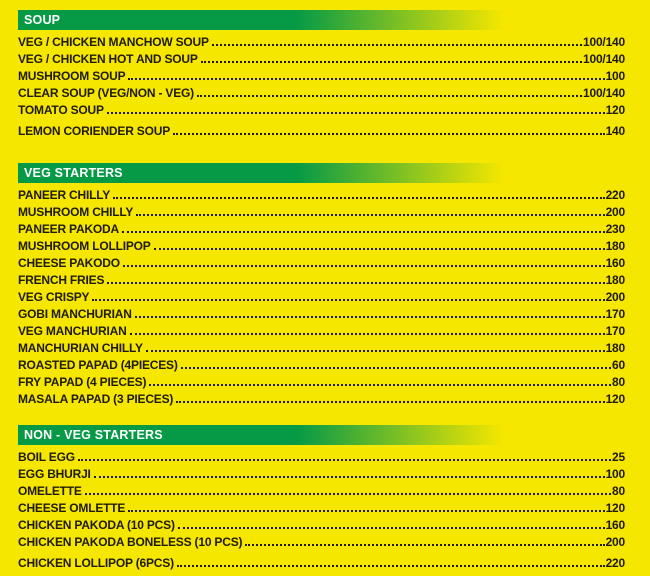  I want to click on menu-item-name: MANCHURIAN CHILLY, so click(80, 348).